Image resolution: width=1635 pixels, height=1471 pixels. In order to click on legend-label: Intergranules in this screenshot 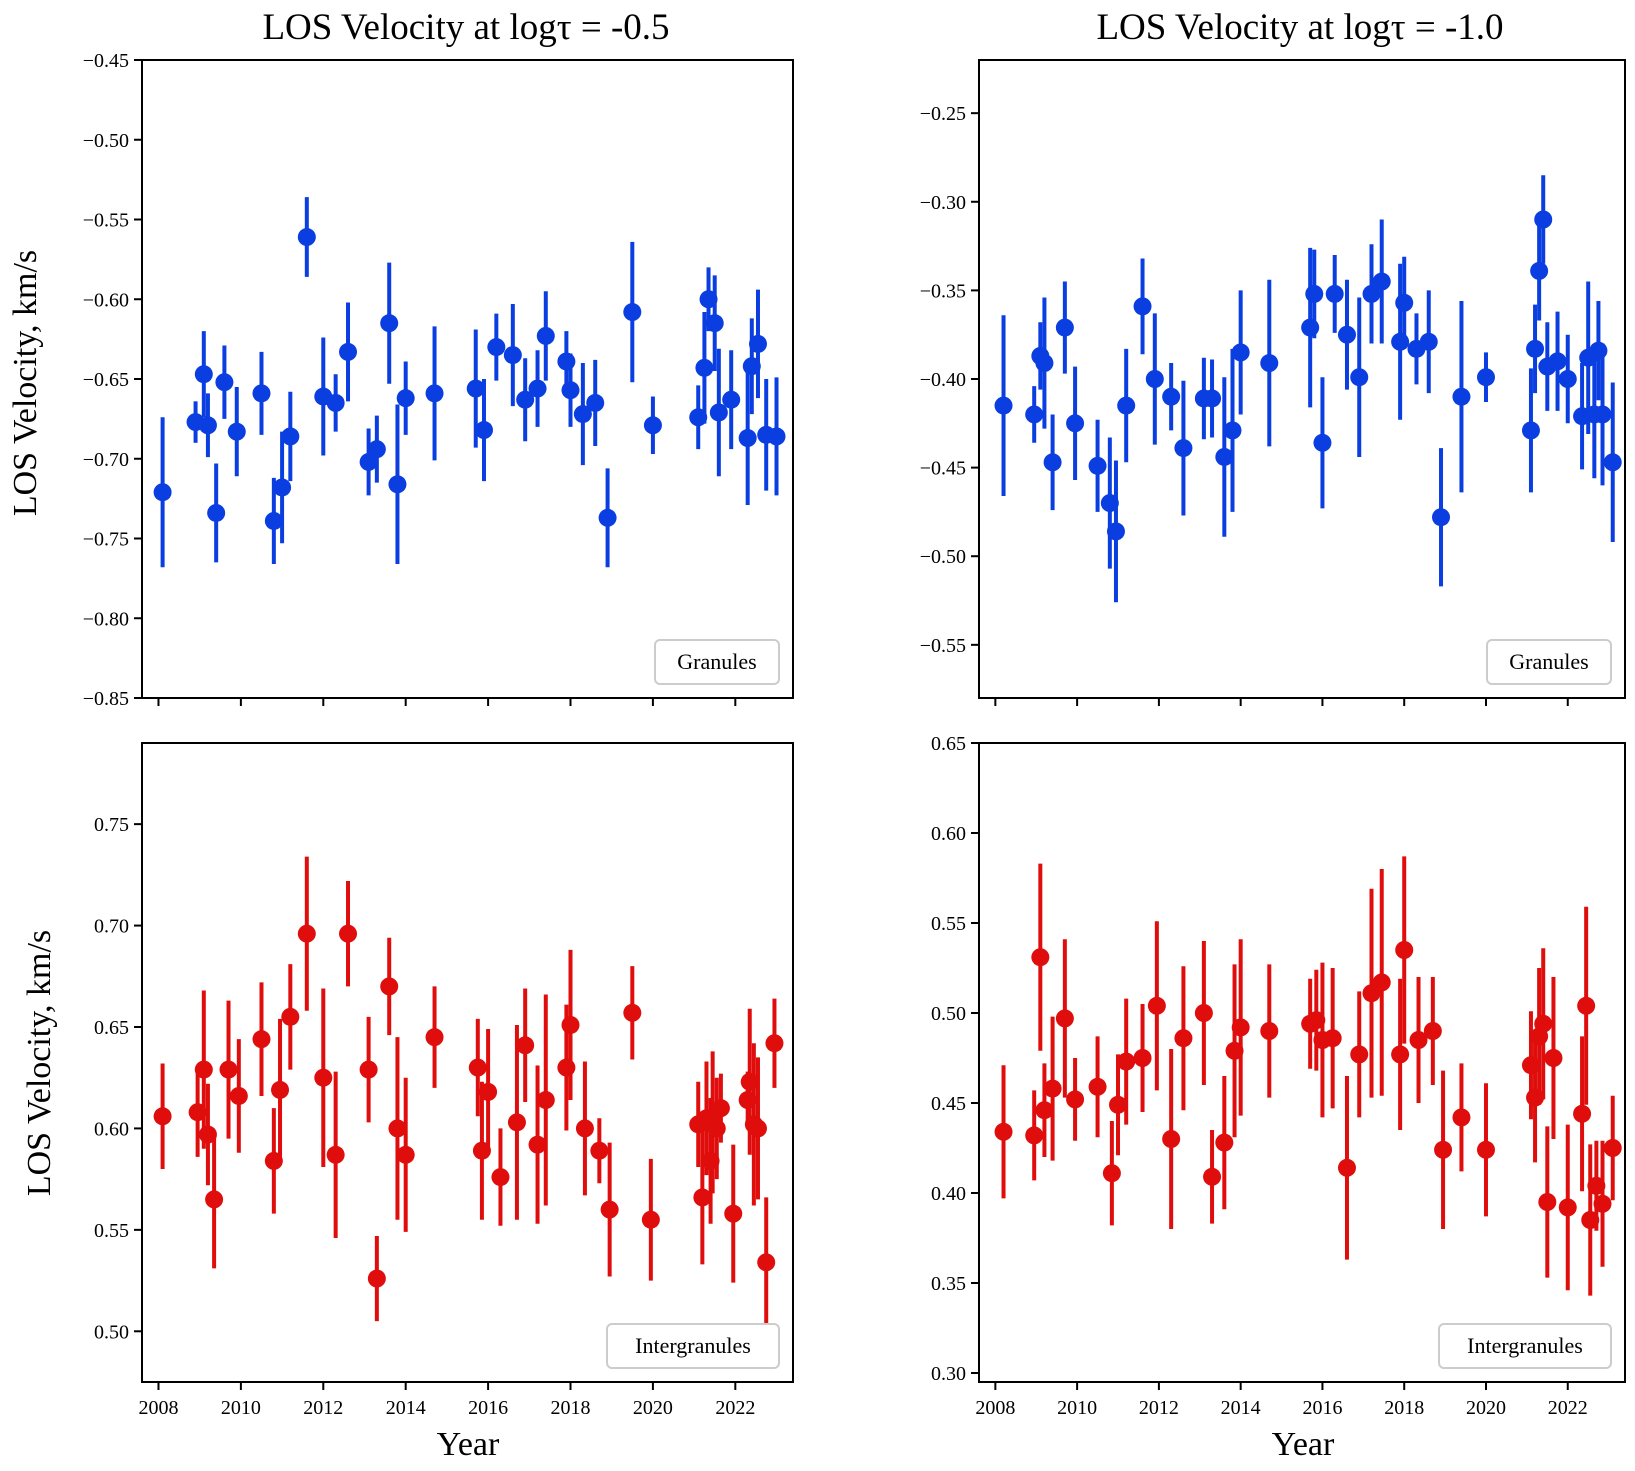, I will do `click(1525, 1345)`.